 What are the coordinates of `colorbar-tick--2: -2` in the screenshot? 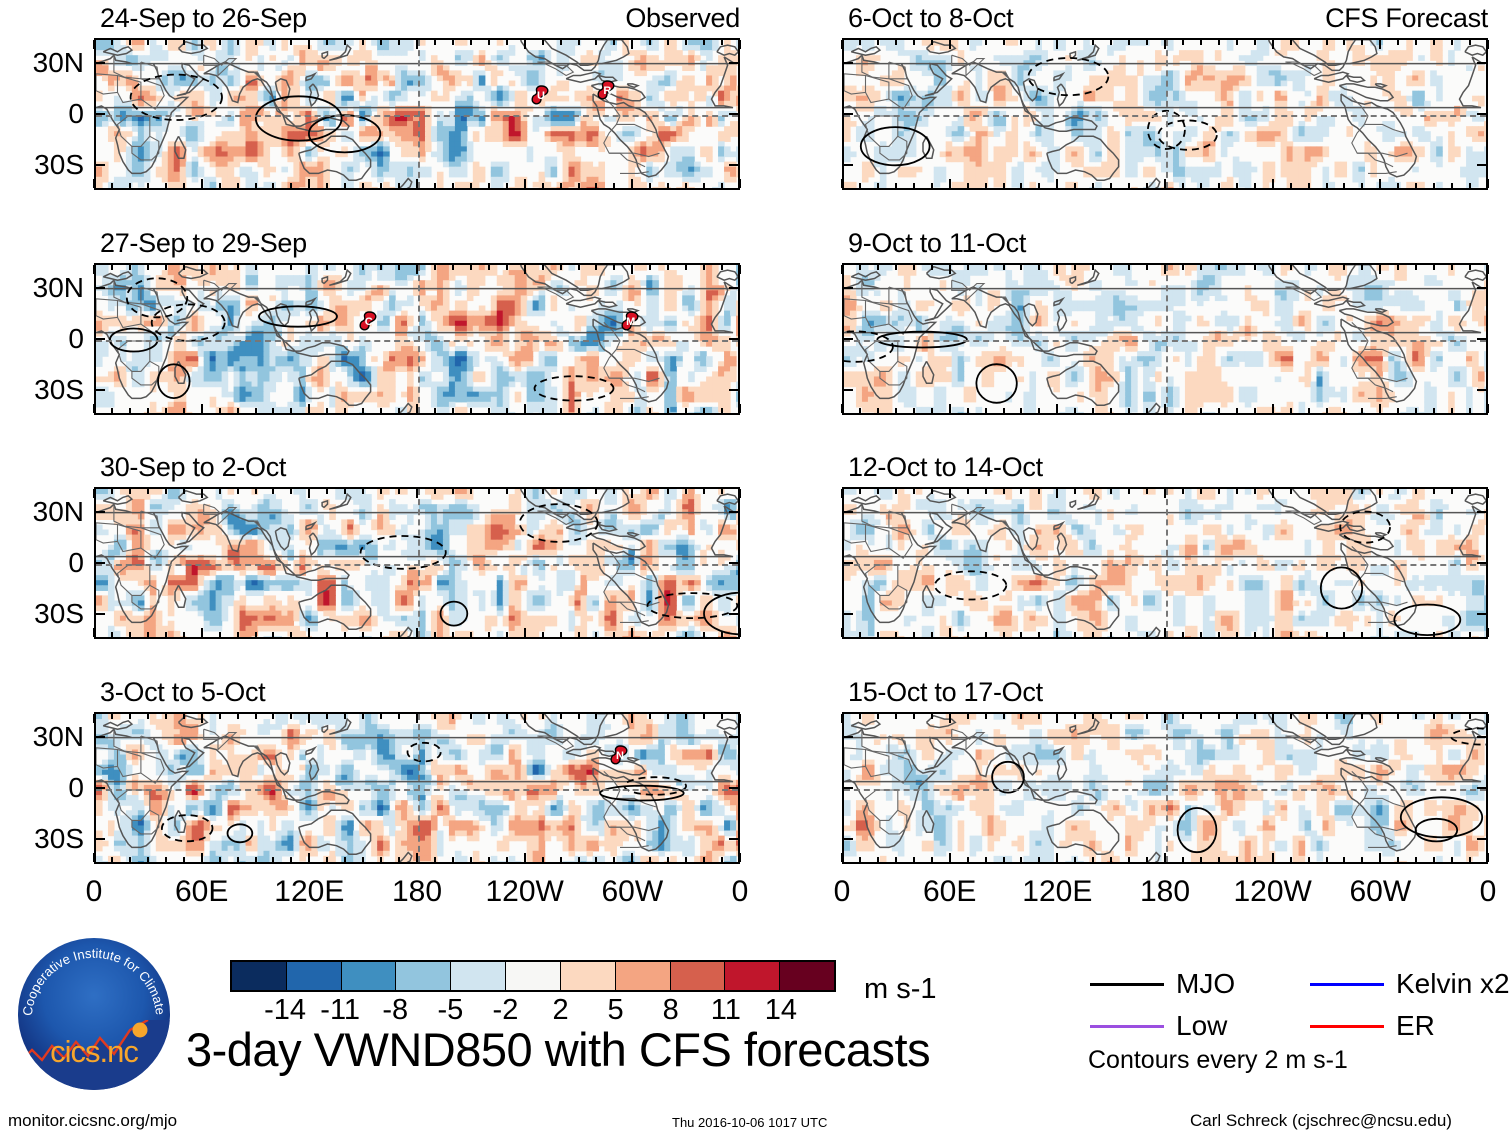 It's located at (505, 1010).